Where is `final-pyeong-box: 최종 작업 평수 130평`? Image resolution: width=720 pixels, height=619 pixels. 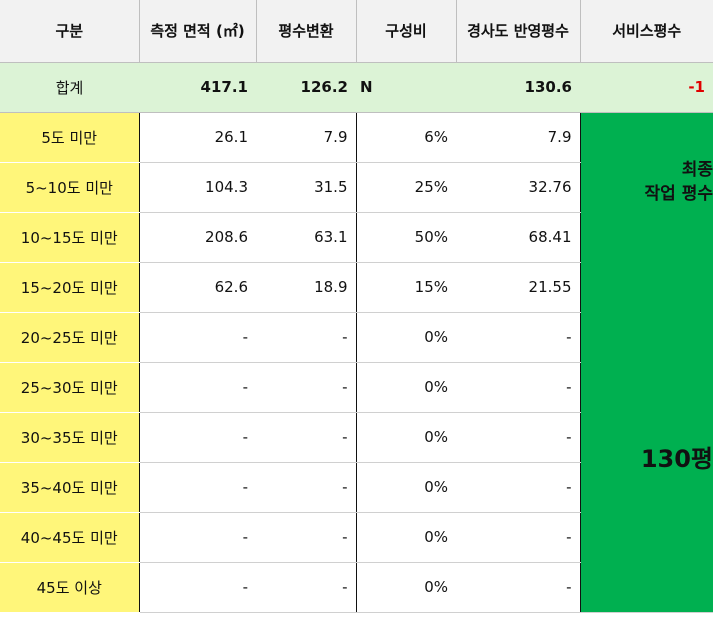 final-pyeong-box: 최종 작업 평수 130평 is located at coordinates (646, 362).